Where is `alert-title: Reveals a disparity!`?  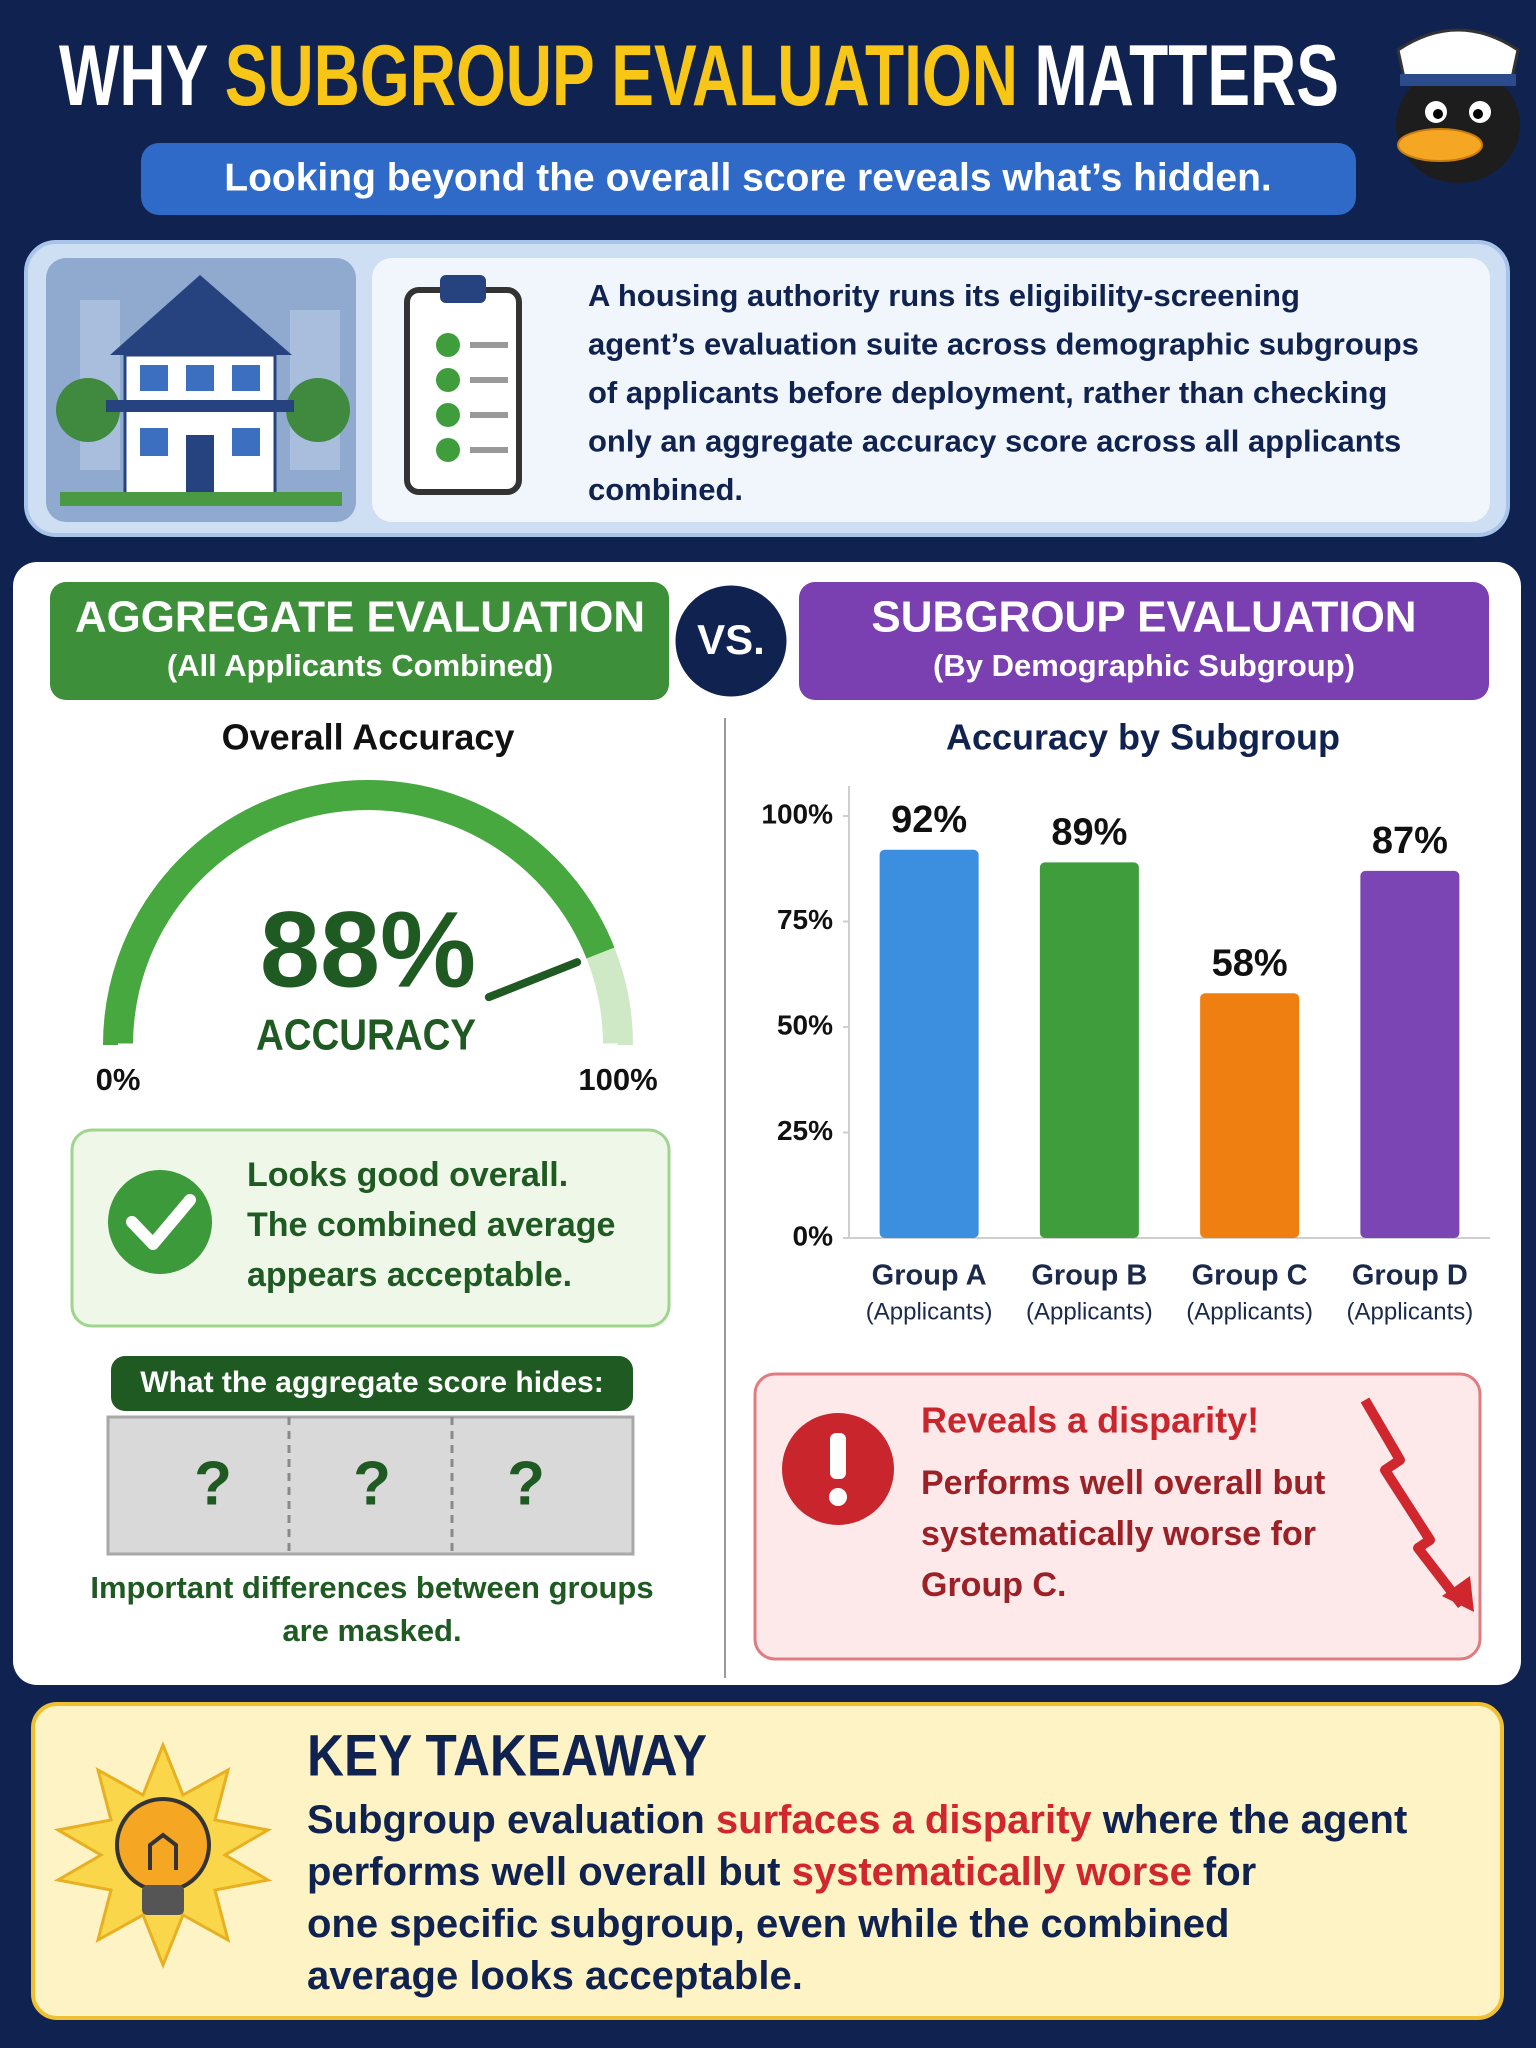 alert-title: Reveals a disparity! is located at coordinates (1090, 1420).